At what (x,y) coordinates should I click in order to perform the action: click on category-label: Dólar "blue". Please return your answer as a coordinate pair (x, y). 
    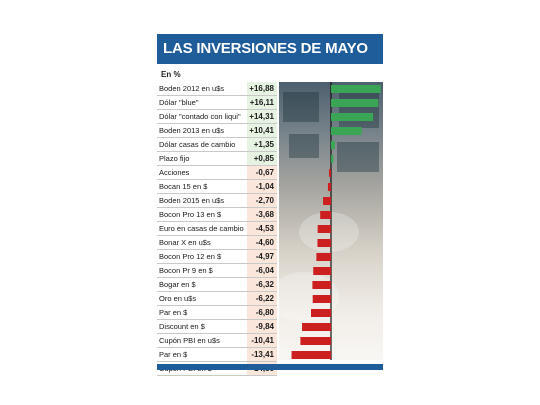
    Looking at the image, I should click on (179, 102).